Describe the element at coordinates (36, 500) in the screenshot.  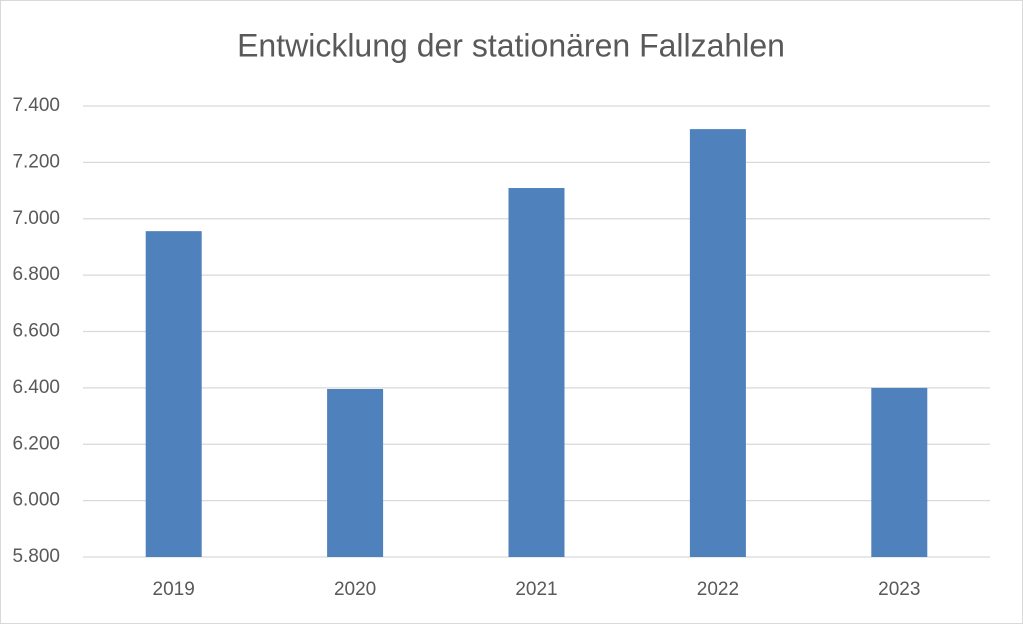
I see `y-tick-label: 6.000` at that location.